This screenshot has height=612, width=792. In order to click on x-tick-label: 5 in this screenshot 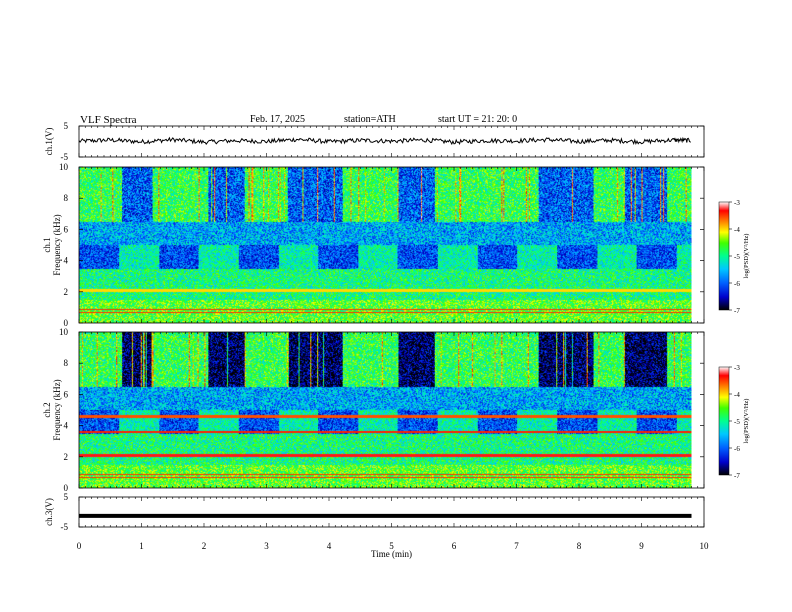, I will do `click(391, 546)`.